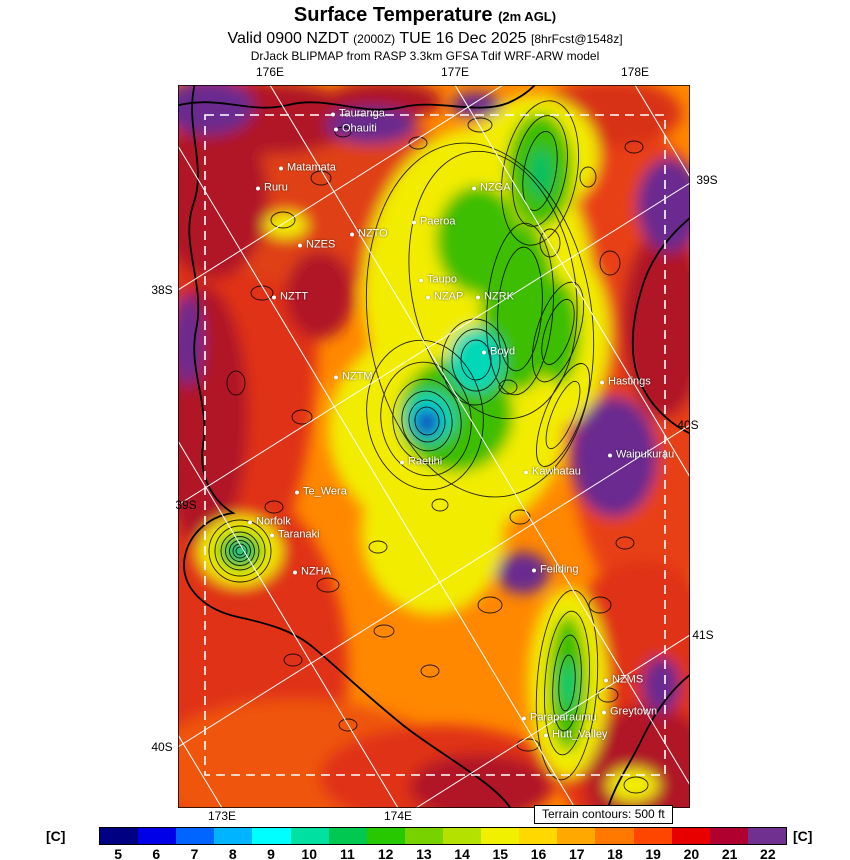 The height and width of the screenshot is (860, 850). Describe the element at coordinates (703, 635) in the screenshot. I see `grid-label: 41S` at that location.